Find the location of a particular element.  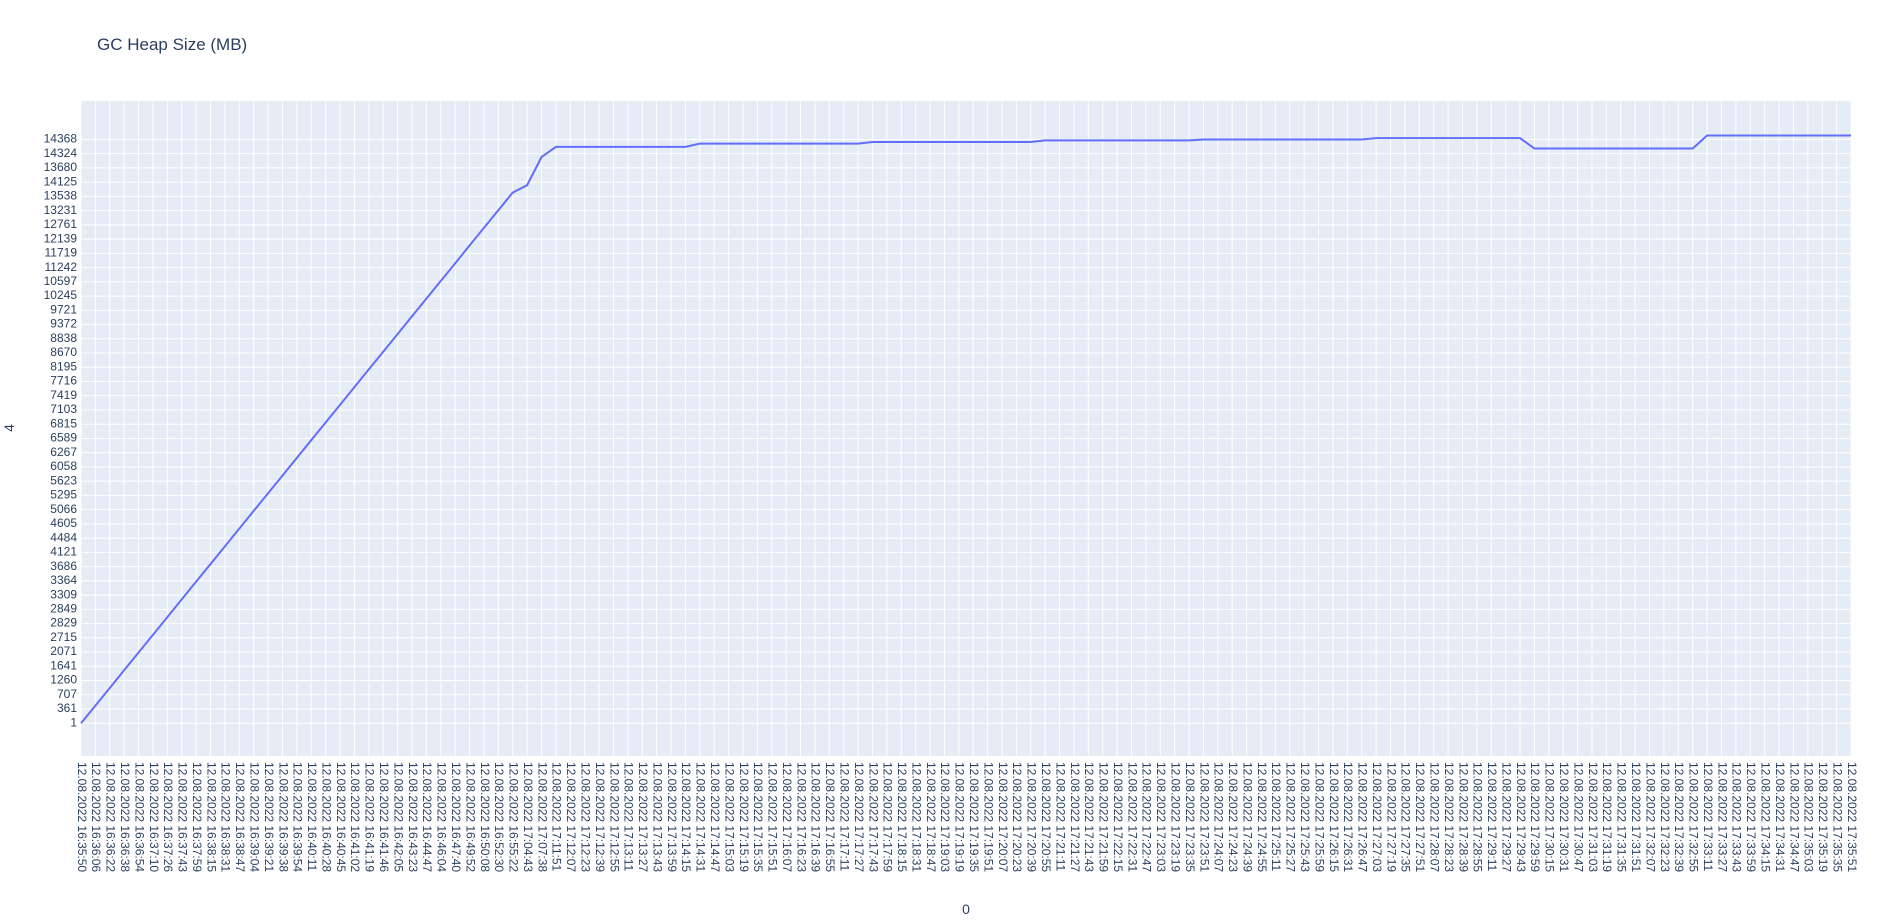

x-tick-label: 12.08.2022 16:44:47 is located at coordinates (427, 817).